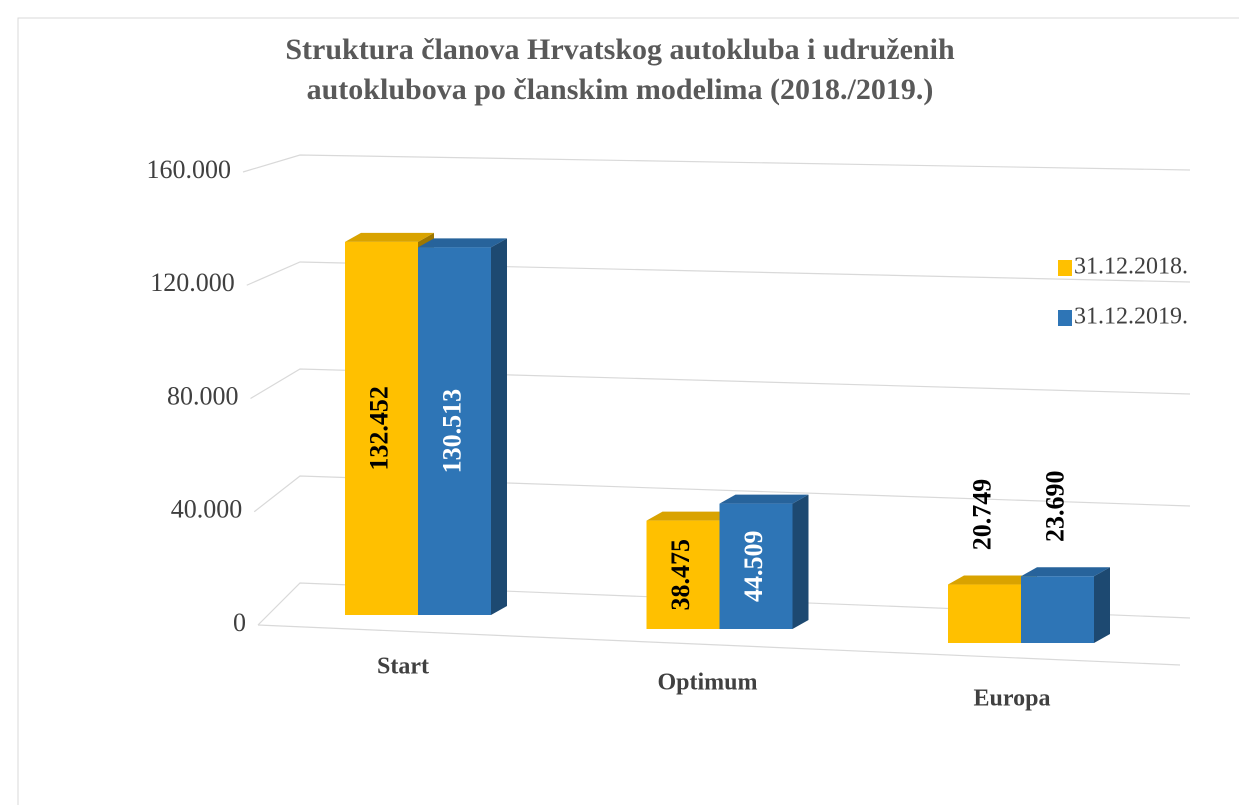  What do you see at coordinates (1131, 267) in the screenshot?
I see `legend-label: 31.12.2018.` at bounding box center [1131, 267].